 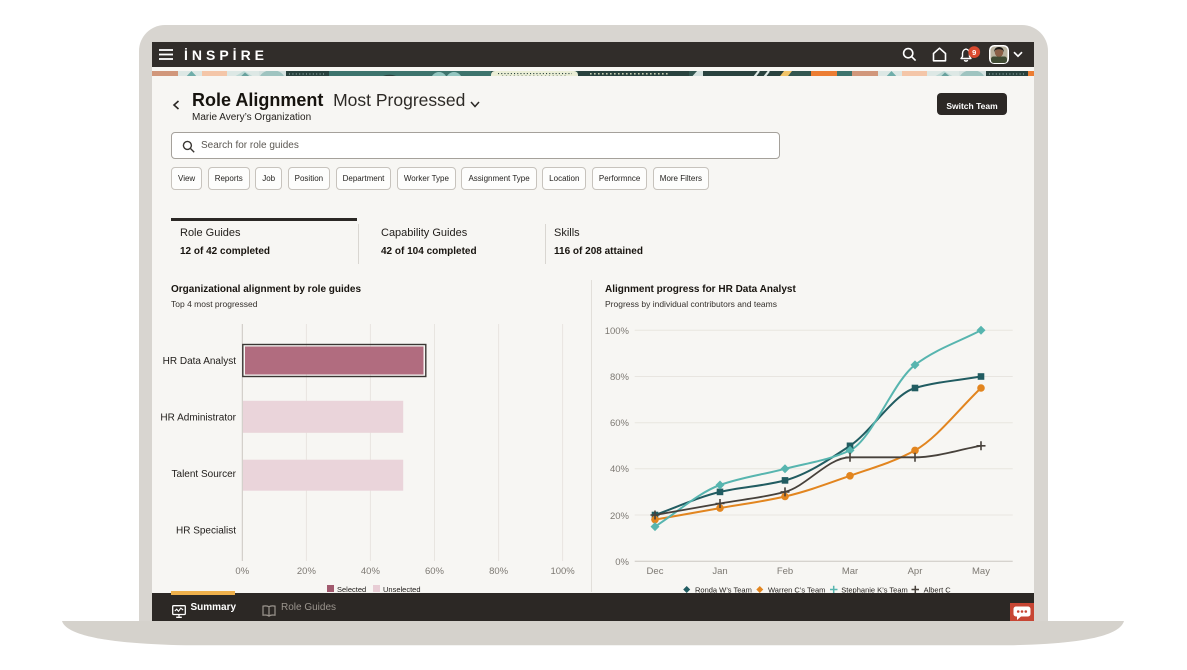 I want to click on svg-text: Apr, so click(x=915, y=571).